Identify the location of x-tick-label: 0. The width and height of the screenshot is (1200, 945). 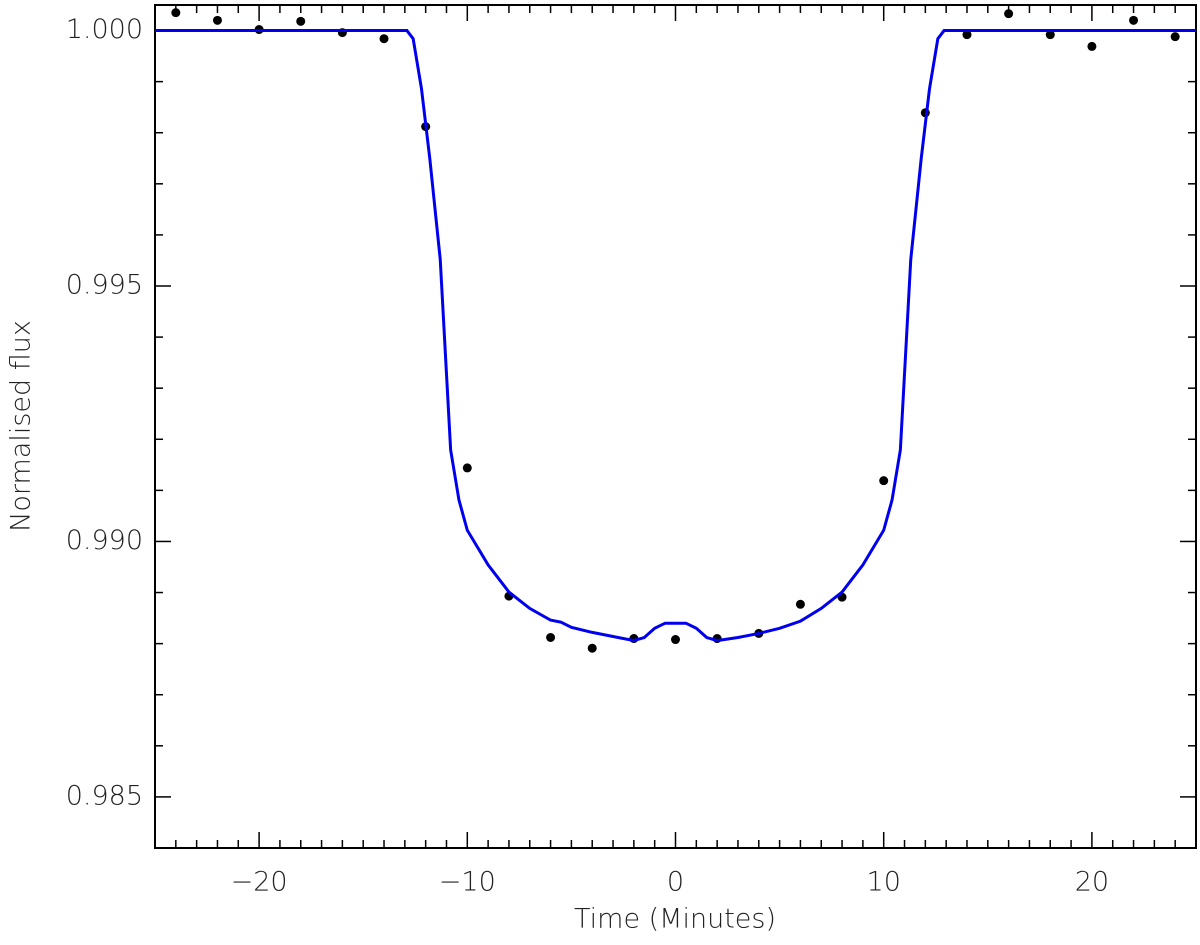
(675, 882).